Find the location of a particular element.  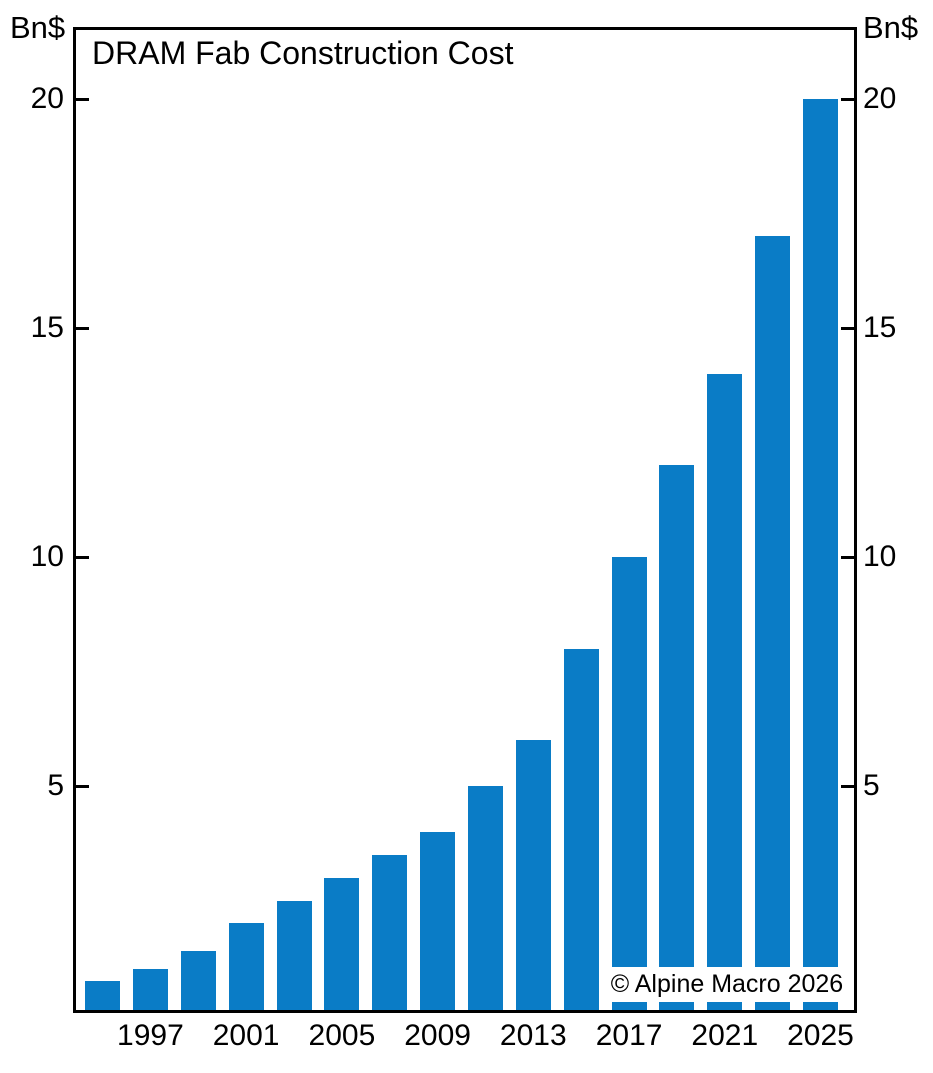

bar-1995 is located at coordinates (102, 995).